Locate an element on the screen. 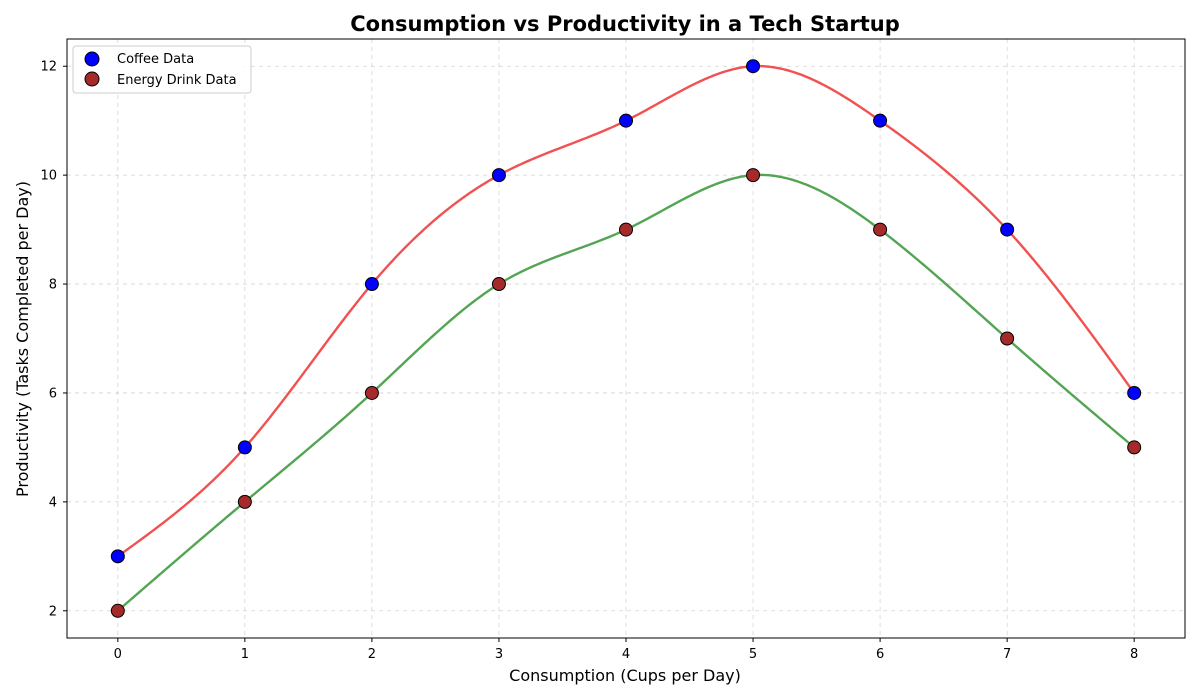 The image size is (1200, 700). legend-marker-coffee is located at coordinates (92, 59).